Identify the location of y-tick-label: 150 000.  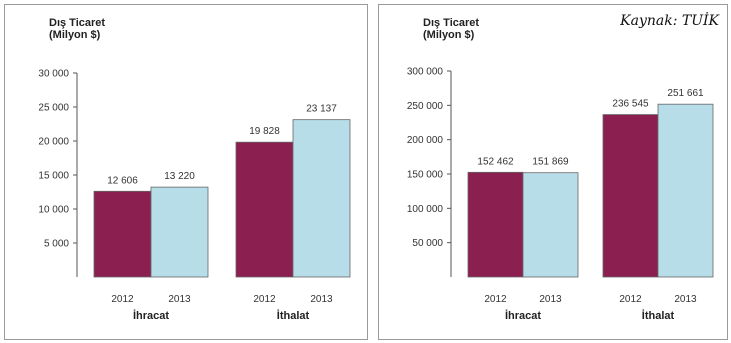
(425, 175).